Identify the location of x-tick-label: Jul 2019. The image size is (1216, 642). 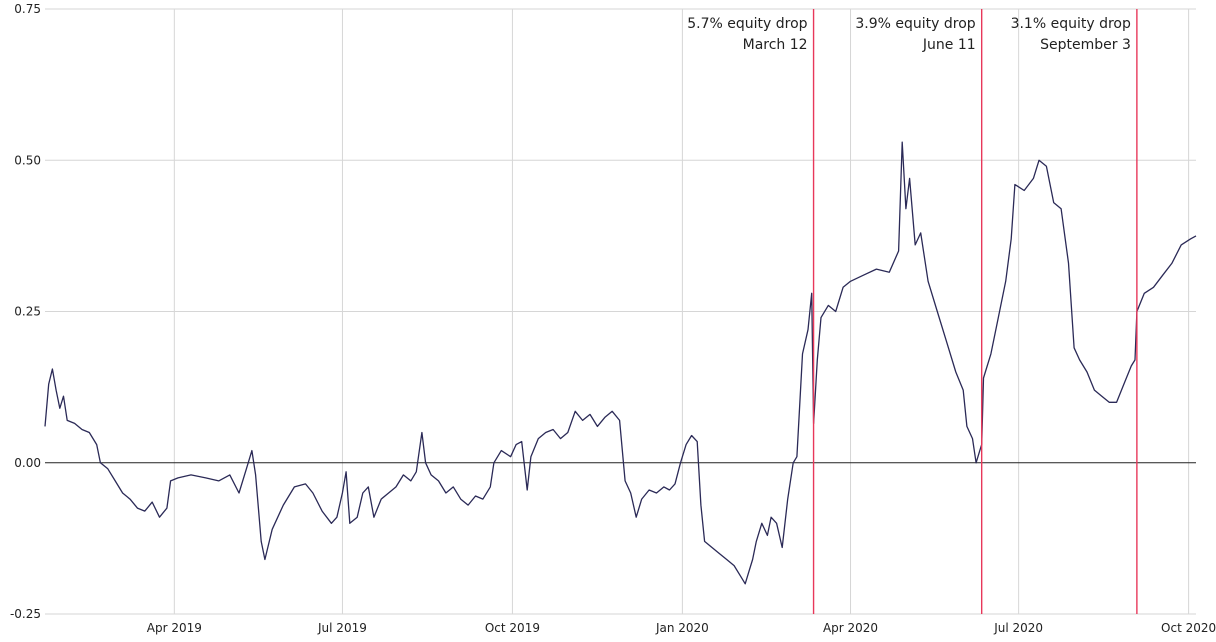
(342, 628).